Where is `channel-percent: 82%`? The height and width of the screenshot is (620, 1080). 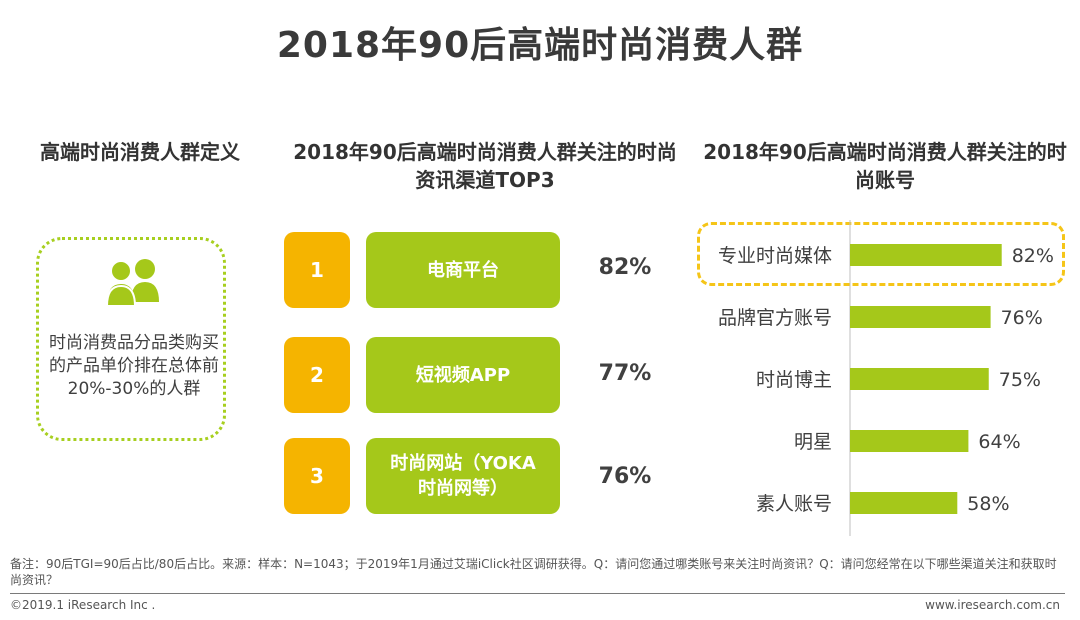
channel-percent: 82% is located at coordinates (625, 267).